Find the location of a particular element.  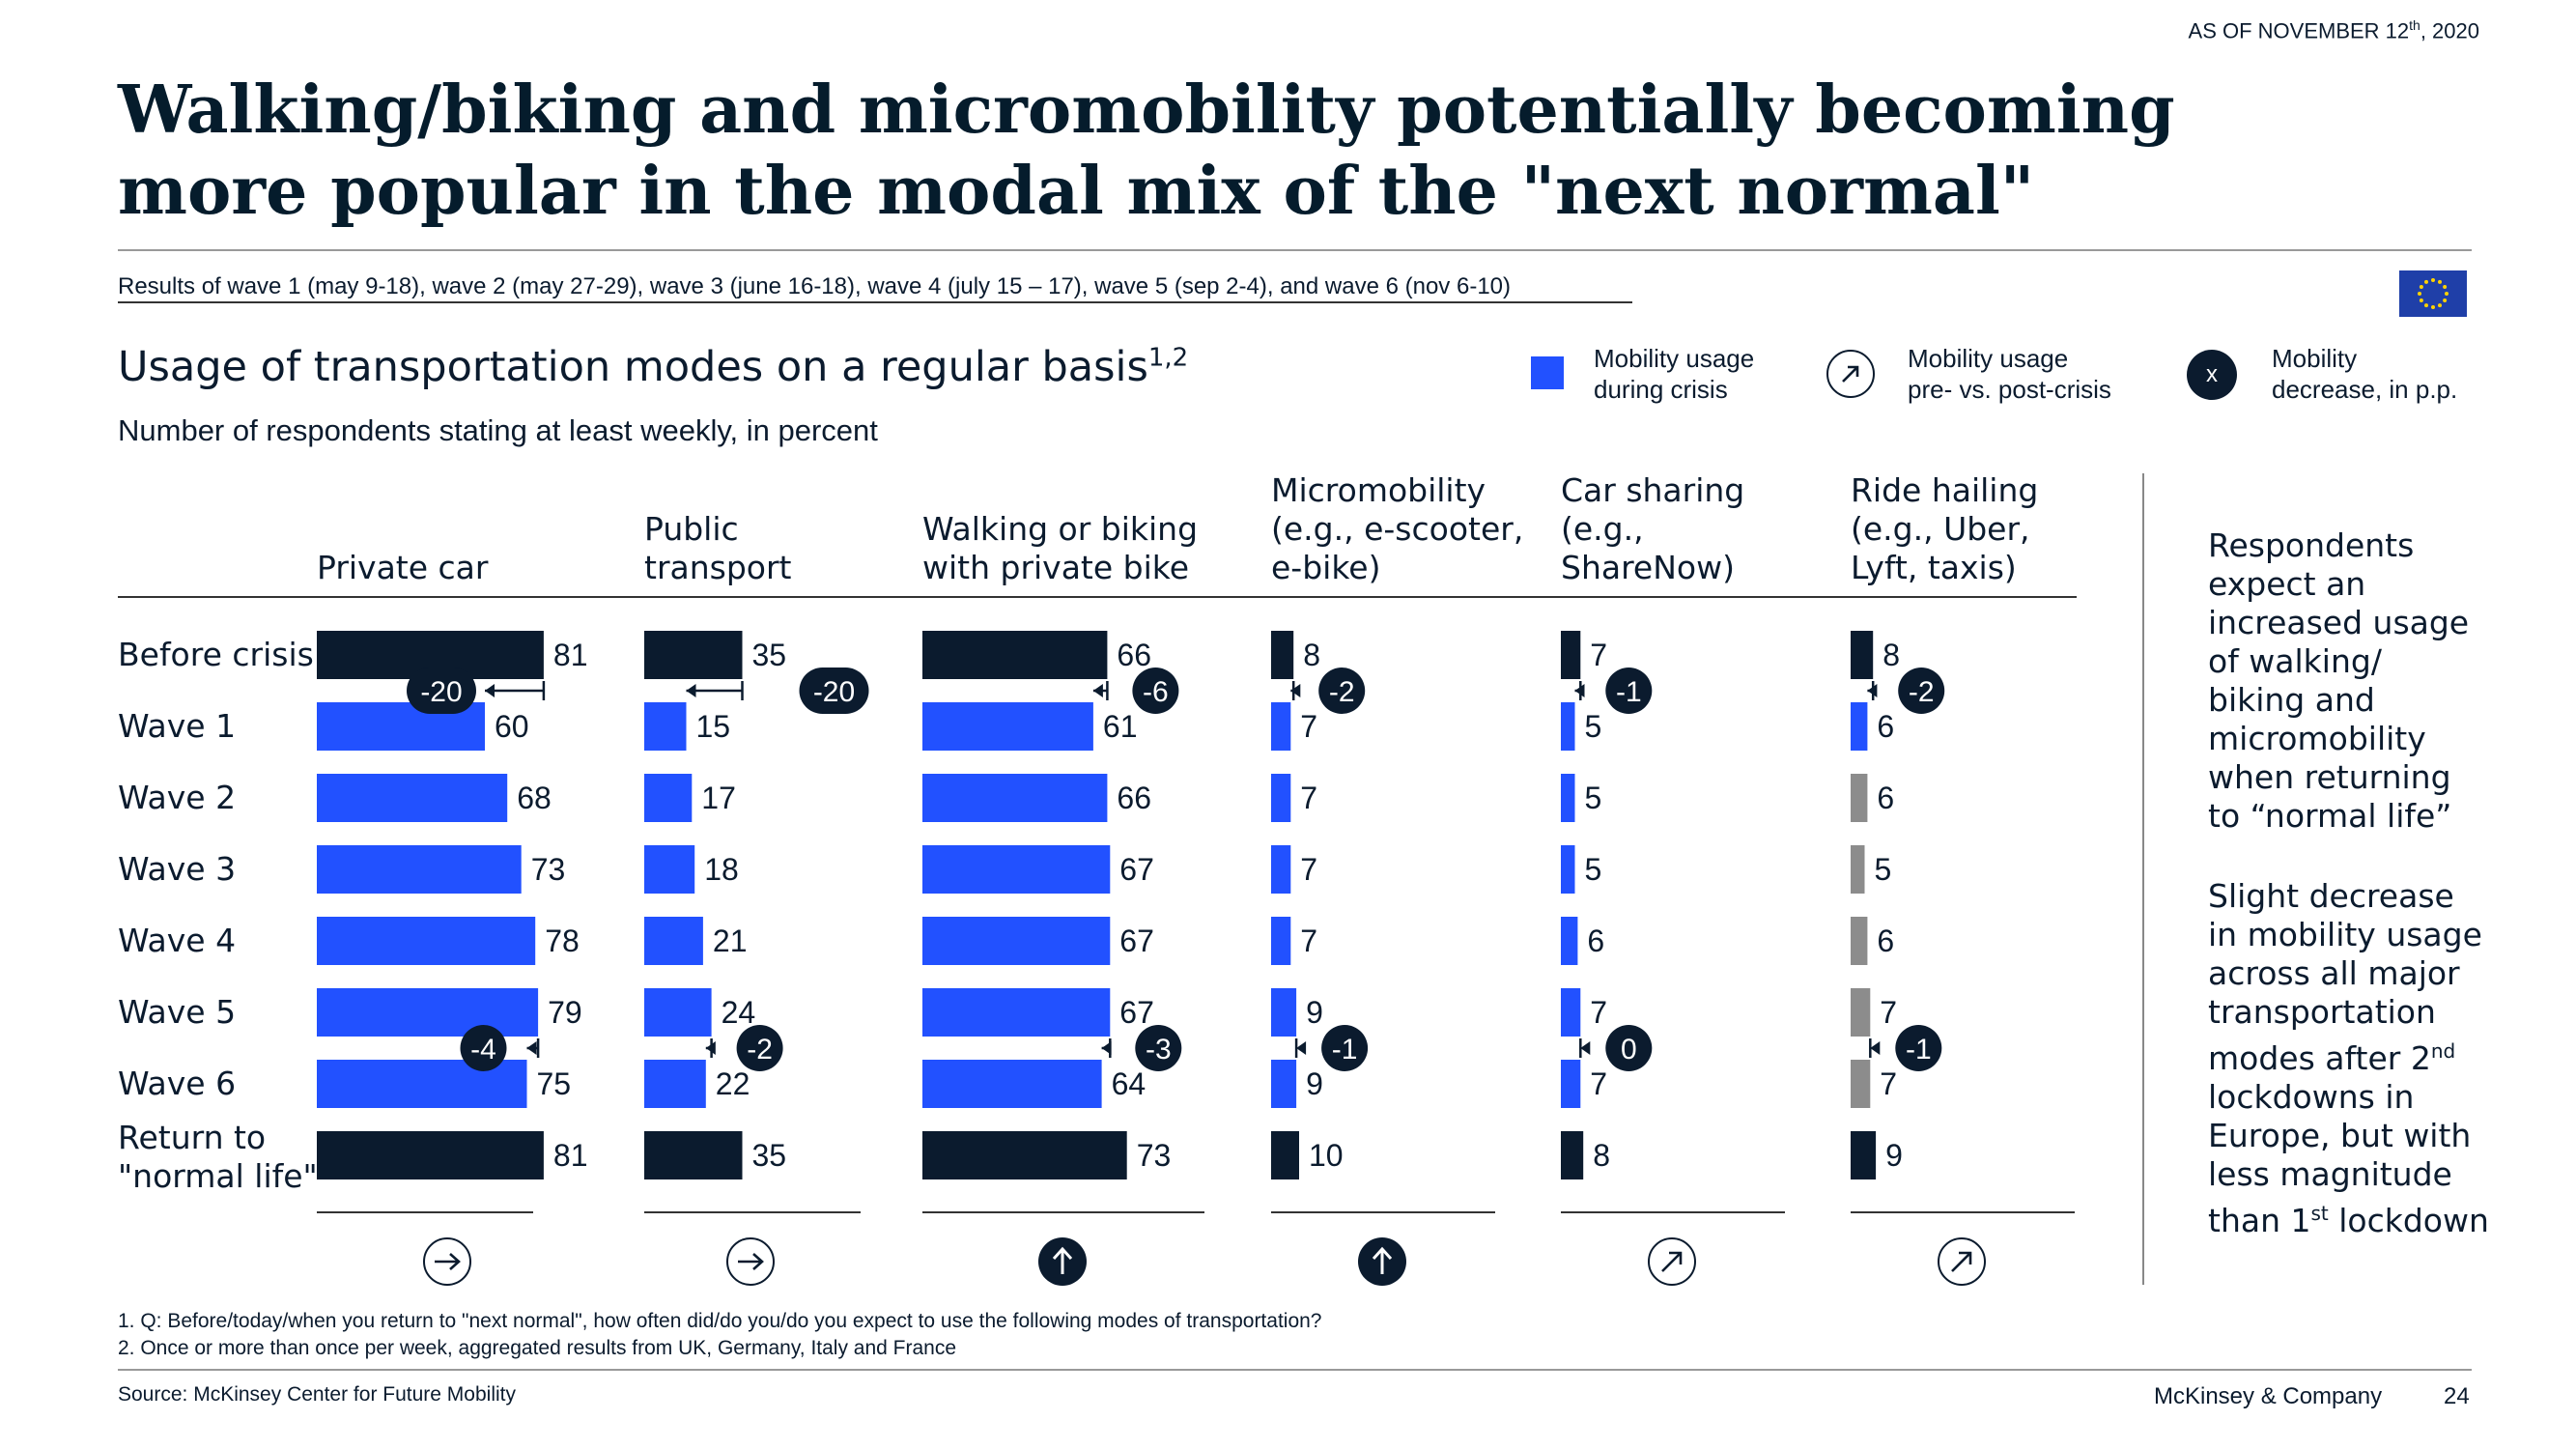

wave-subtitle-underline is located at coordinates (875, 302).